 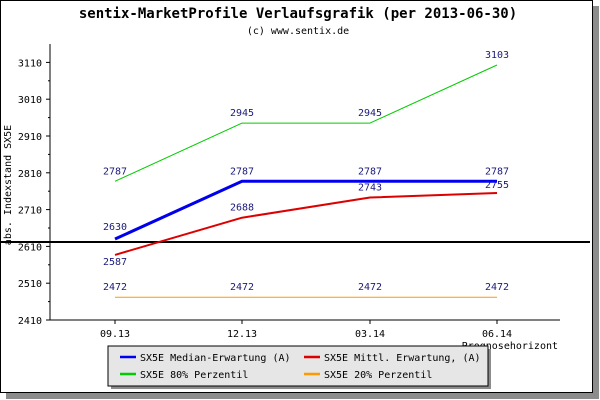 What do you see at coordinates (510, 346) in the screenshot?
I see `x-axis-label: Prognosehorizont` at bounding box center [510, 346].